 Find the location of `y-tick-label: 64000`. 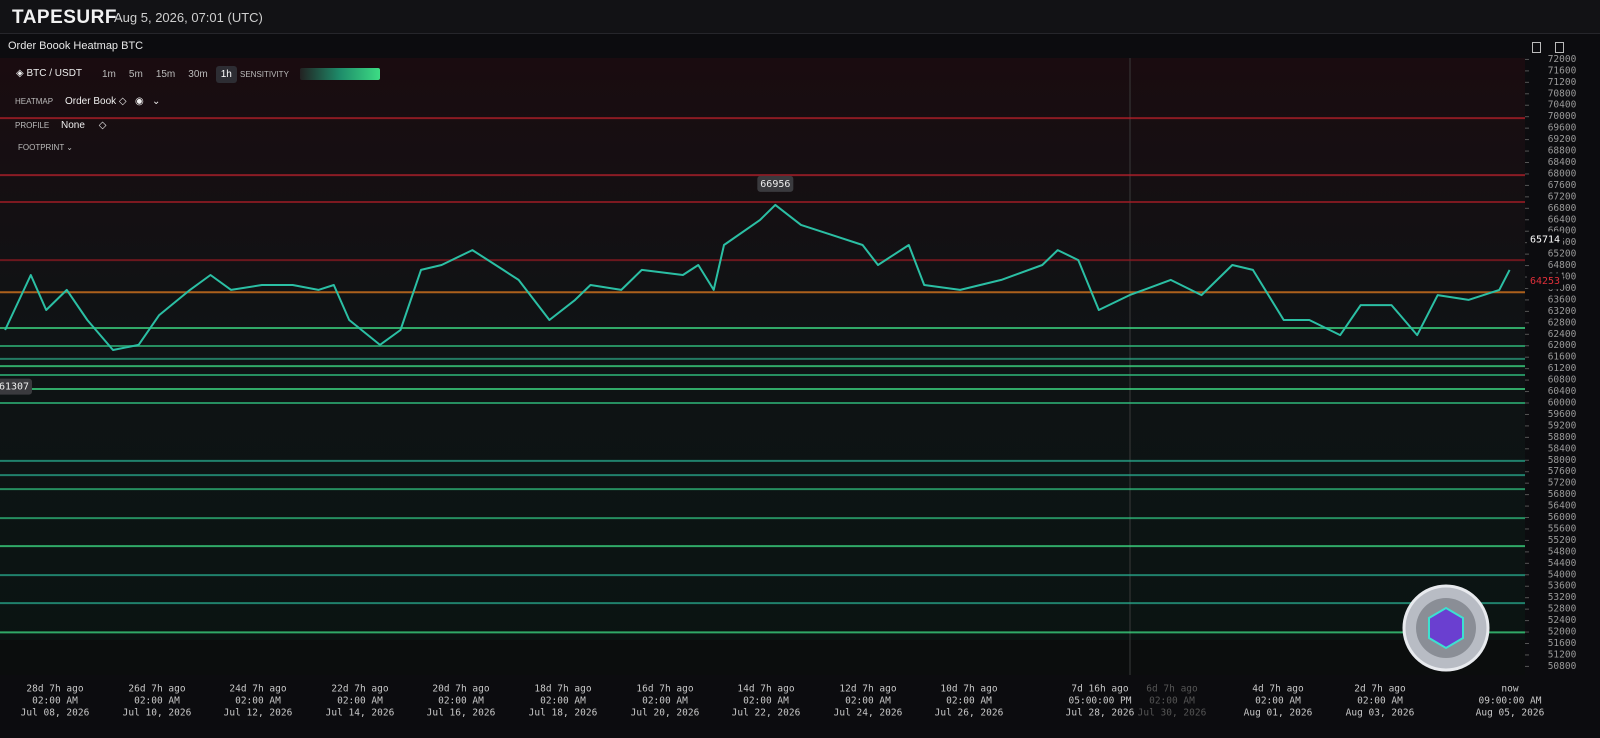

y-tick-label: 64000 is located at coordinates (1562, 288).